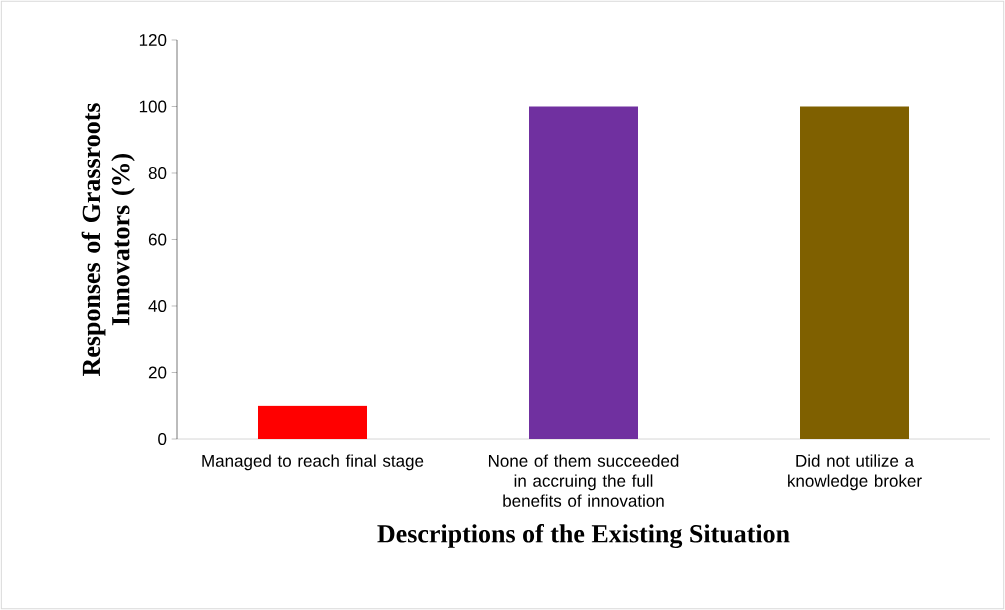  Describe the element at coordinates (108, 240) in the screenshot. I see `y-axis-title: Responses of Grassroots Innovators (%)` at that location.